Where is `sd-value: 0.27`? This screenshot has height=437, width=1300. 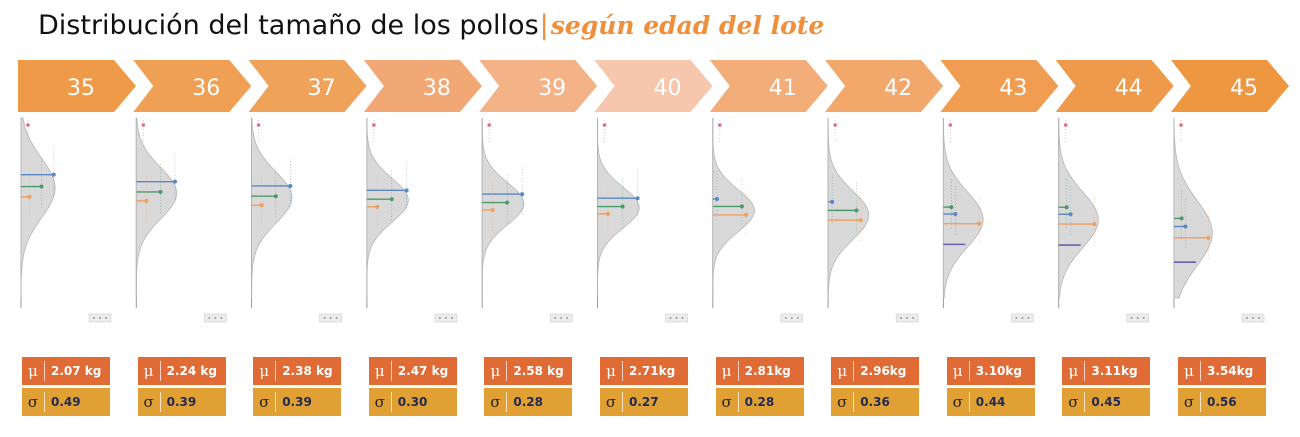
sd-value: 0.27 is located at coordinates (644, 402).